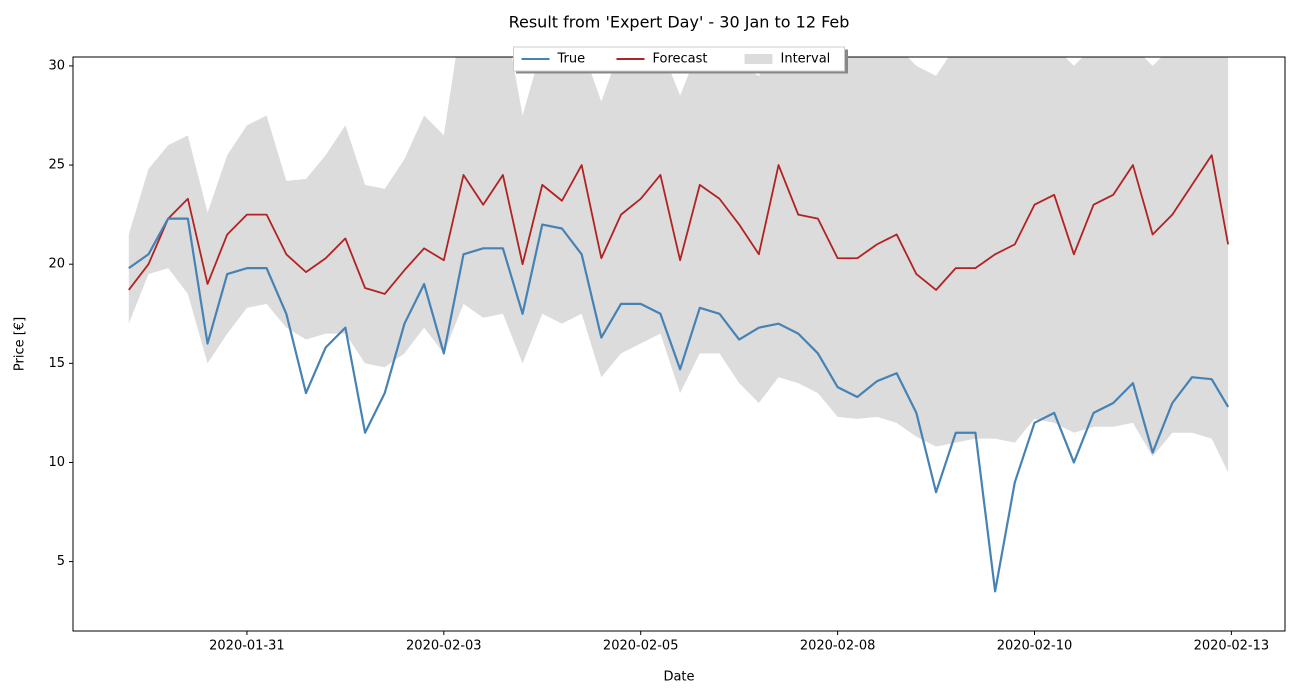  What do you see at coordinates (806, 59) in the screenshot?
I see `legend-label: Interval` at bounding box center [806, 59].